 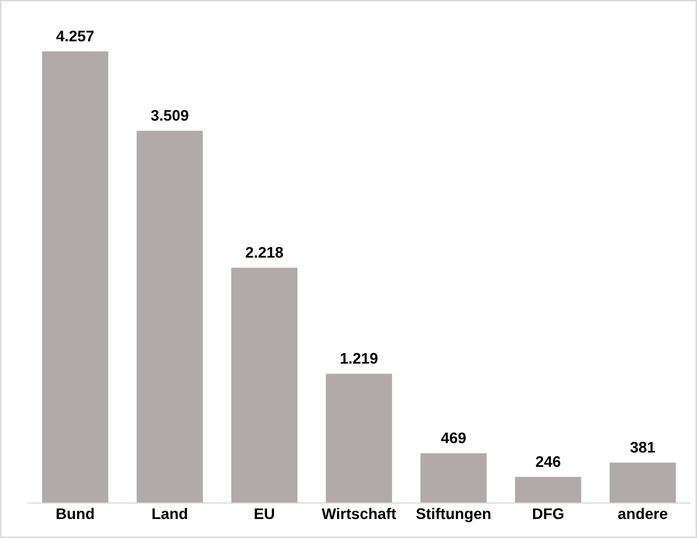 What do you see at coordinates (453, 438) in the screenshot?
I see `data-label: 469` at bounding box center [453, 438].